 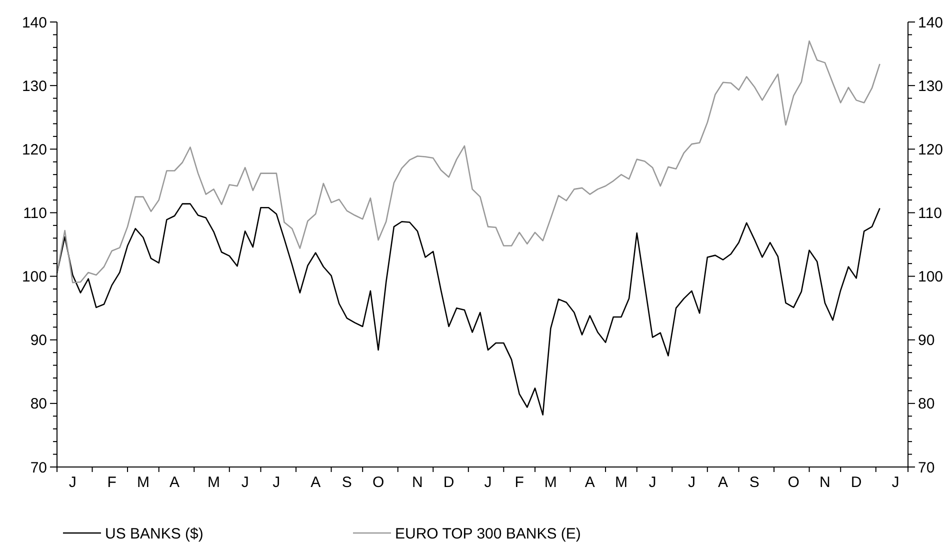 What do you see at coordinates (931, 23) in the screenshot?
I see `y2-tick-label: 140` at bounding box center [931, 23].